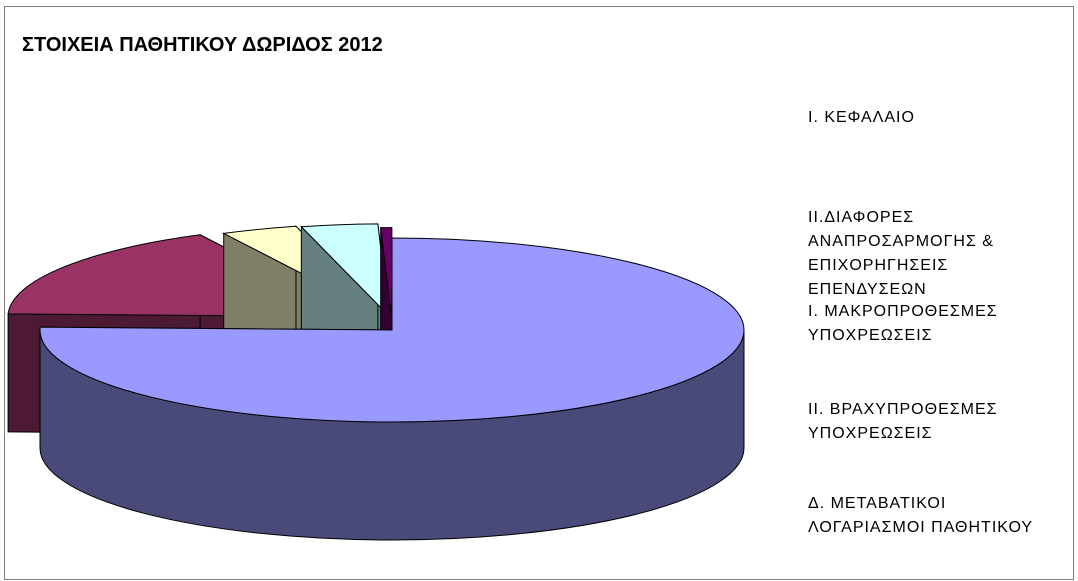 The image size is (1078, 581). I want to click on legend-entry-4: ΙΙ. ΒΡΑΧΥΠΡΟΘΕΣΜΕΣ ΥΠΟΧΡΕΩΣΕΙΣ, so click(903, 421).